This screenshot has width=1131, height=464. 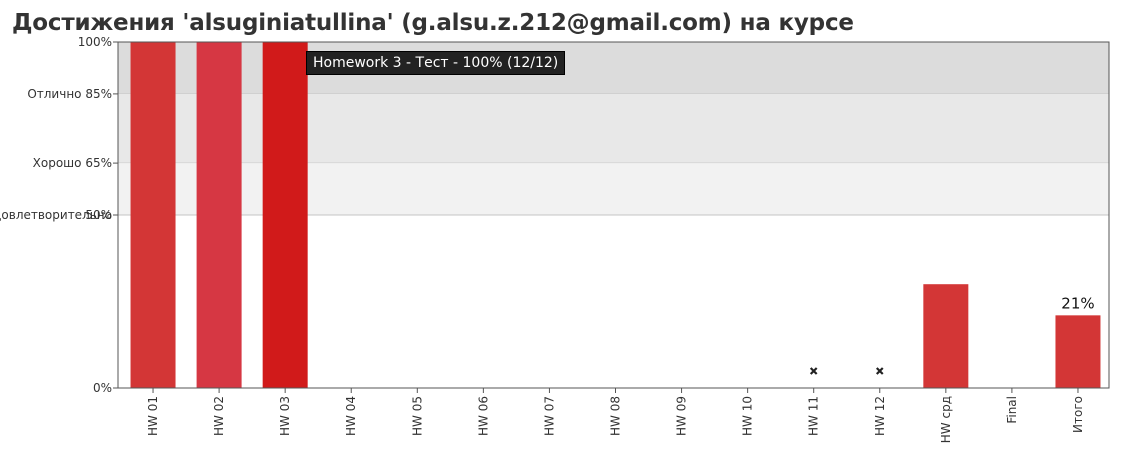 I want to click on x-tick-label: HW 08, so click(x=616, y=416).